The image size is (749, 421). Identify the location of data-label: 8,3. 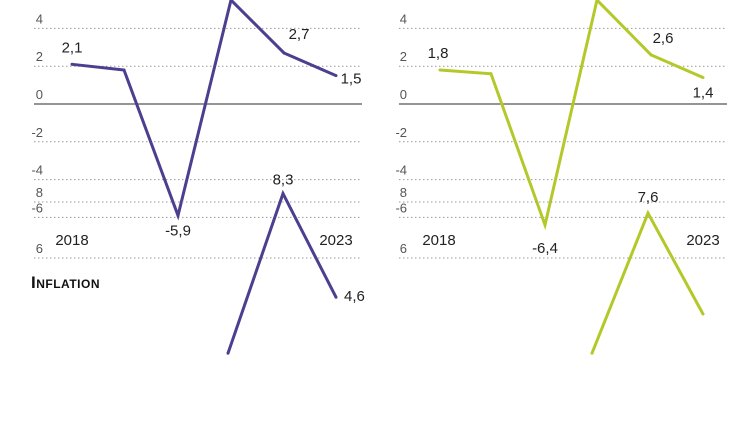
(283, 180).